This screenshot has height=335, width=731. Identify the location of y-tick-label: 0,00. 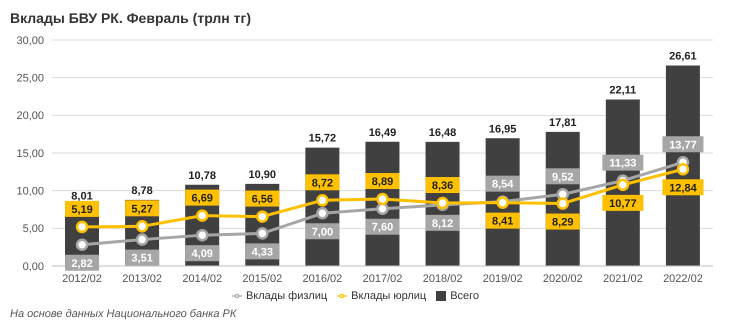
(33, 266).